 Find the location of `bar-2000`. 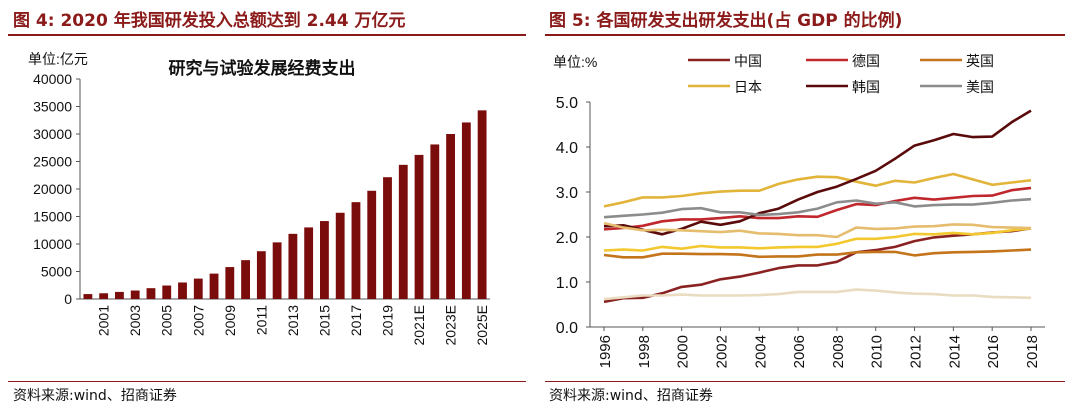

bar-2000 is located at coordinates (88, 296).